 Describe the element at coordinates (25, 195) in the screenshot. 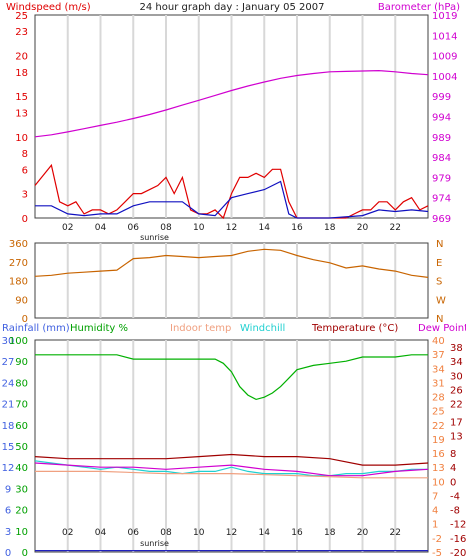

I see `y-tick-left: 3` at that location.